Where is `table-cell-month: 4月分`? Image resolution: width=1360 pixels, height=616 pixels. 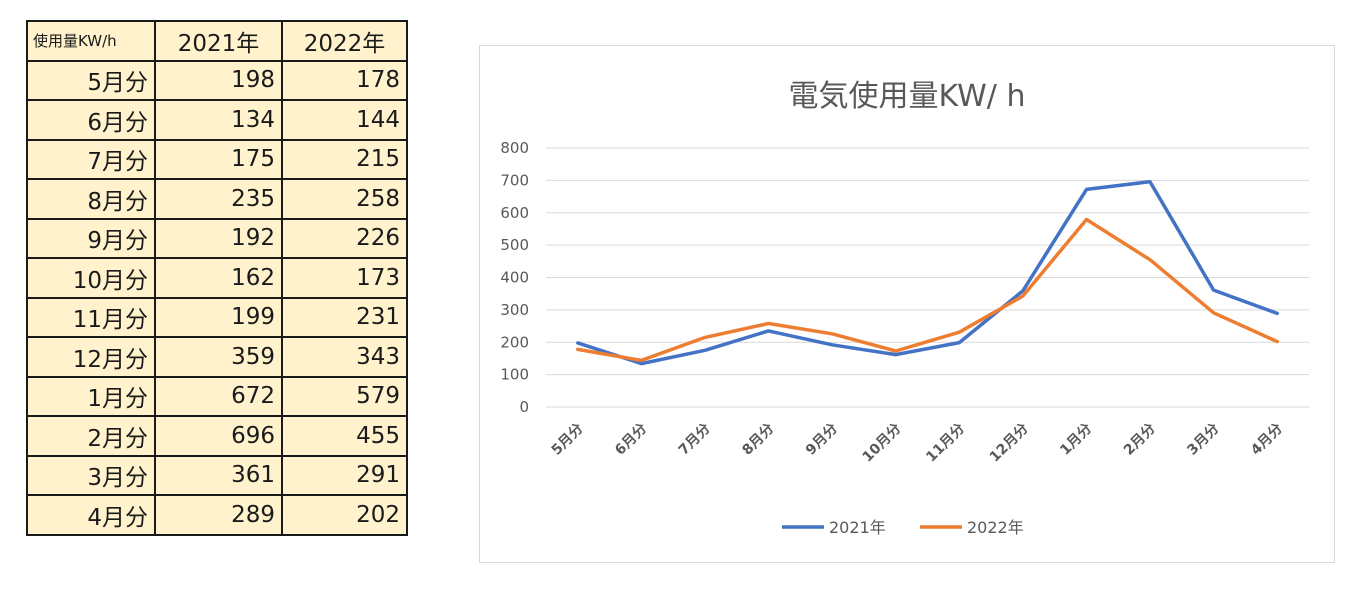 table-cell-month: 4月分 is located at coordinates (91, 515).